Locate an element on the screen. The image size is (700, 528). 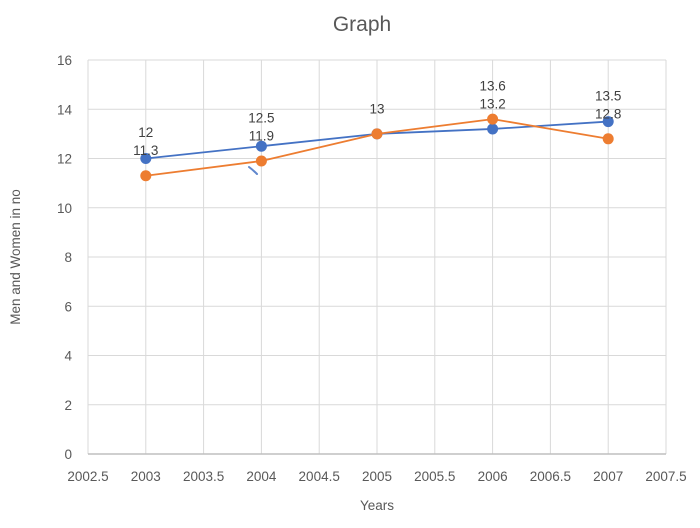
data-point-label: 12.8 is located at coordinates (608, 113).